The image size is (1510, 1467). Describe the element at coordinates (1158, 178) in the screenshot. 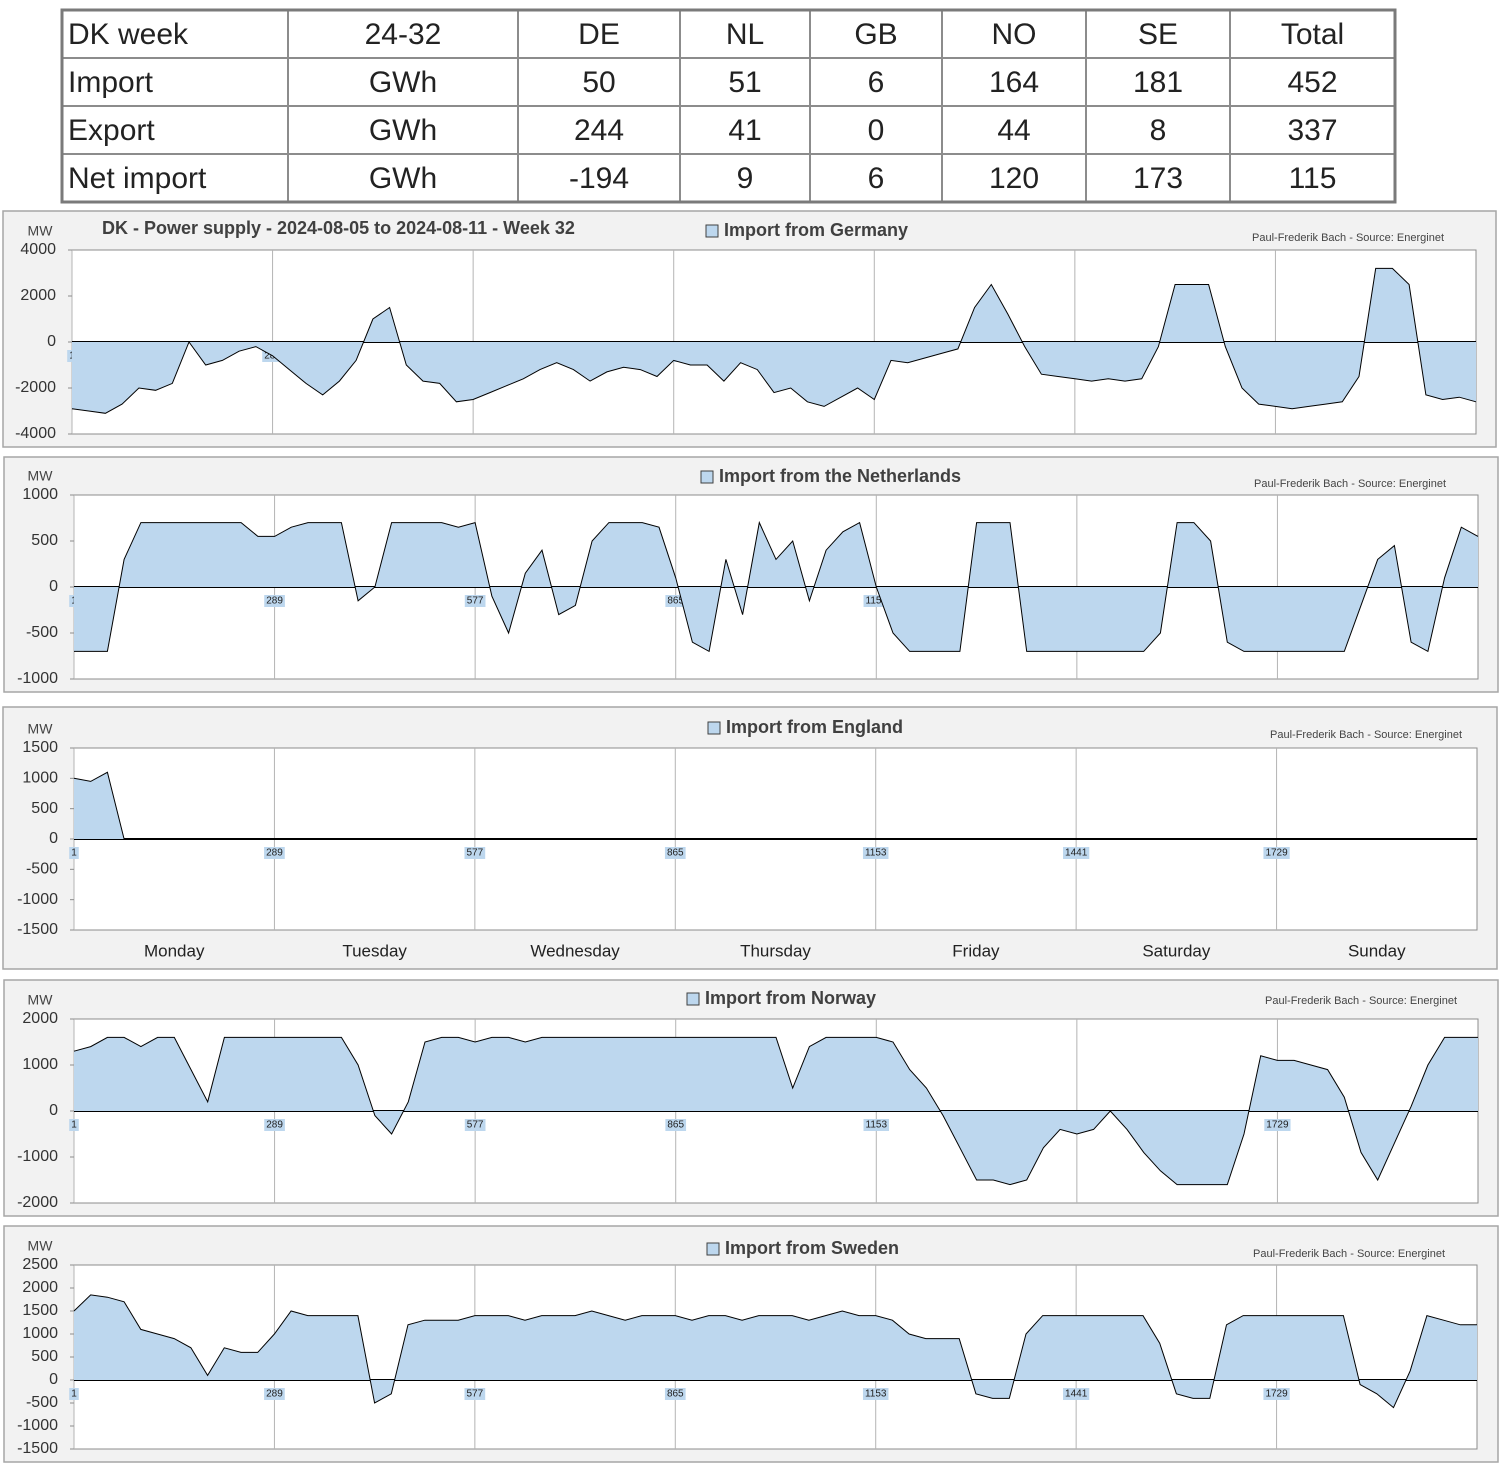

I see `table-cell: 173` at that location.